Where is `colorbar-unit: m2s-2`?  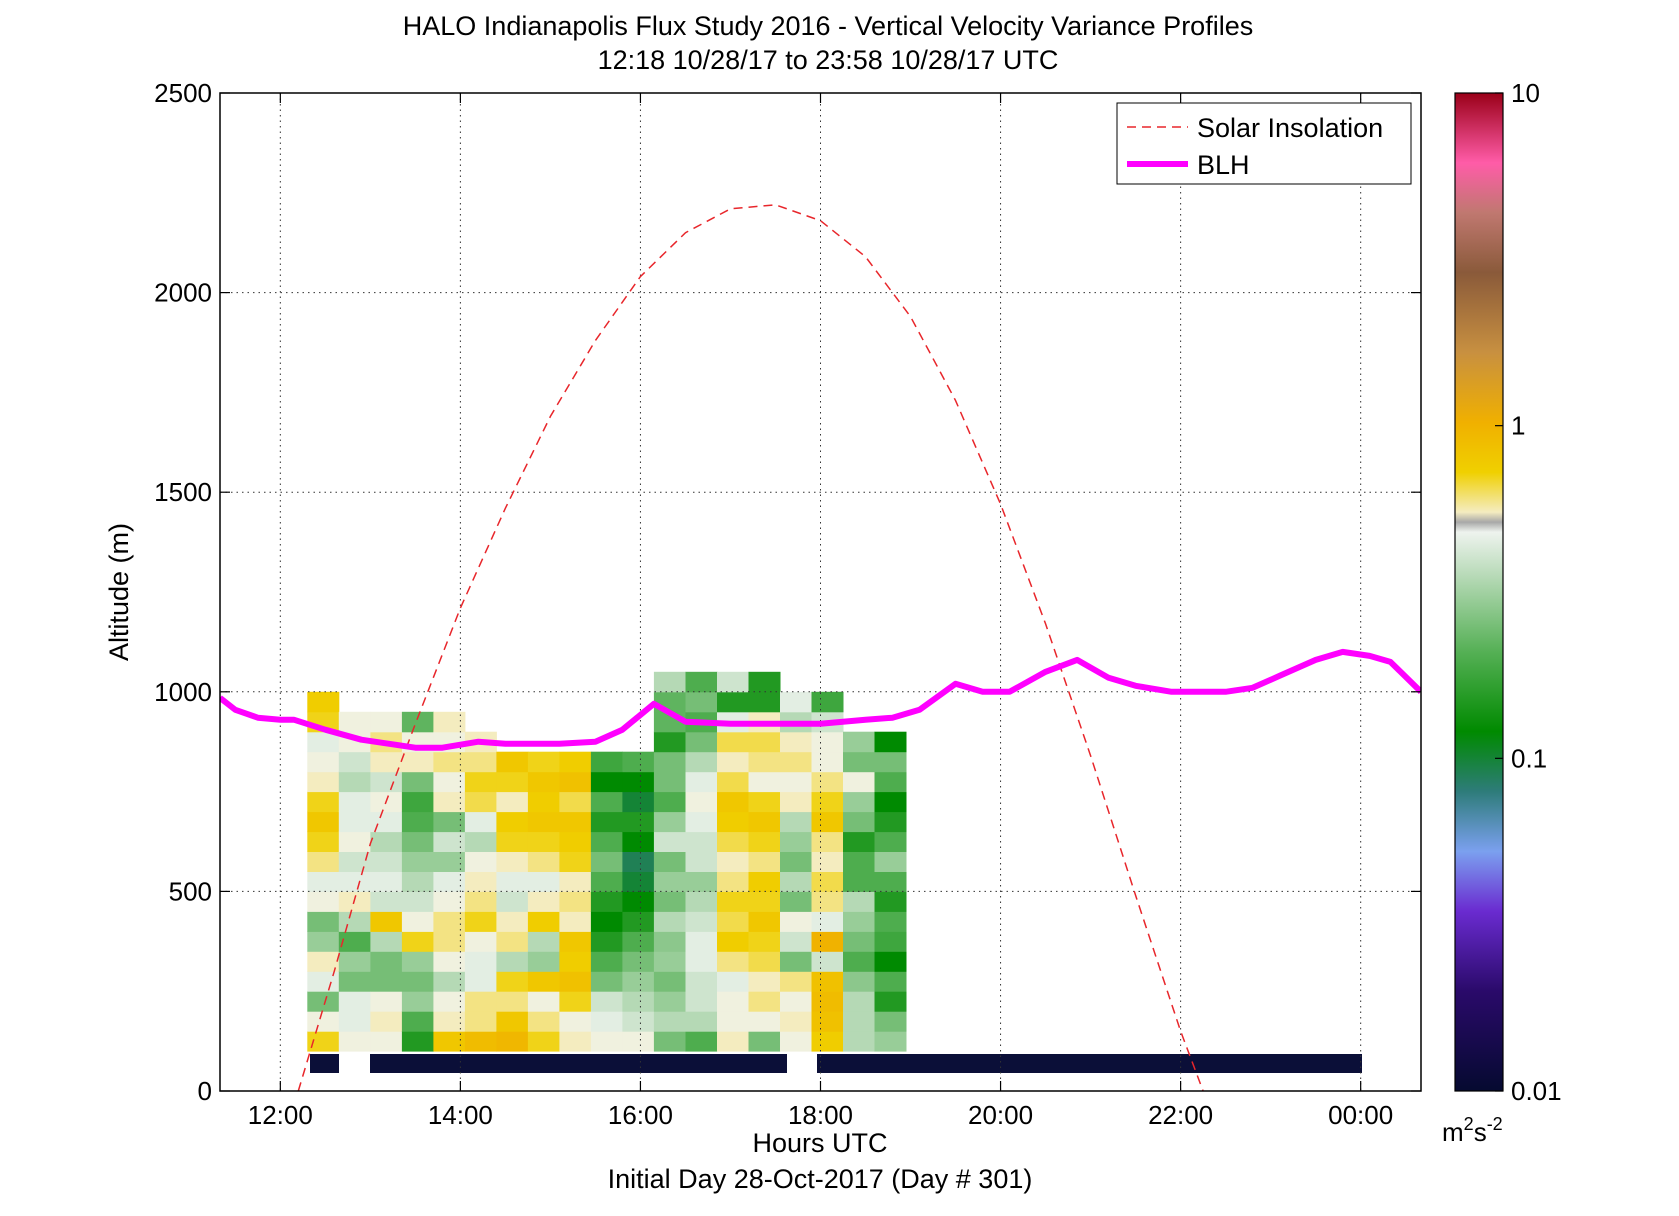 colorbar-unit: m2s-2 is located at coordinates (1472, 1130).